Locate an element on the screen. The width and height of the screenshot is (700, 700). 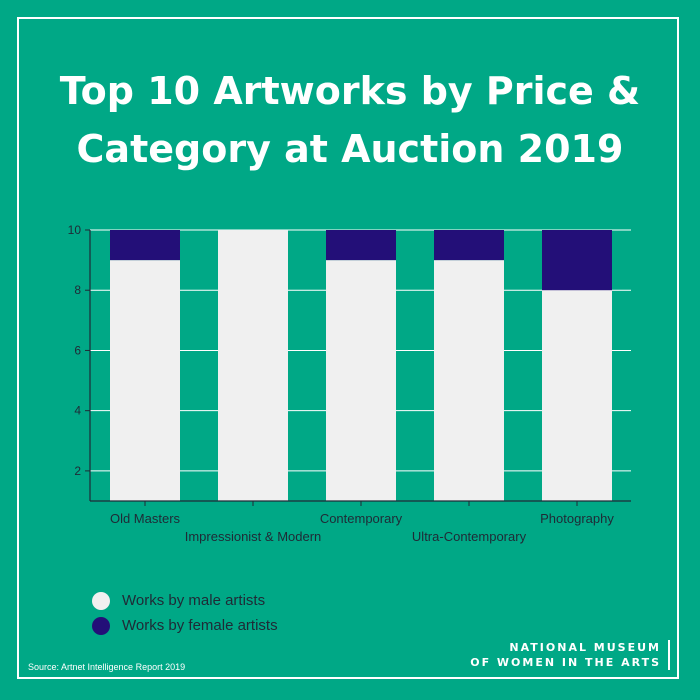
legend-item-female: Works by female artists is located at coordinates (185, 625).